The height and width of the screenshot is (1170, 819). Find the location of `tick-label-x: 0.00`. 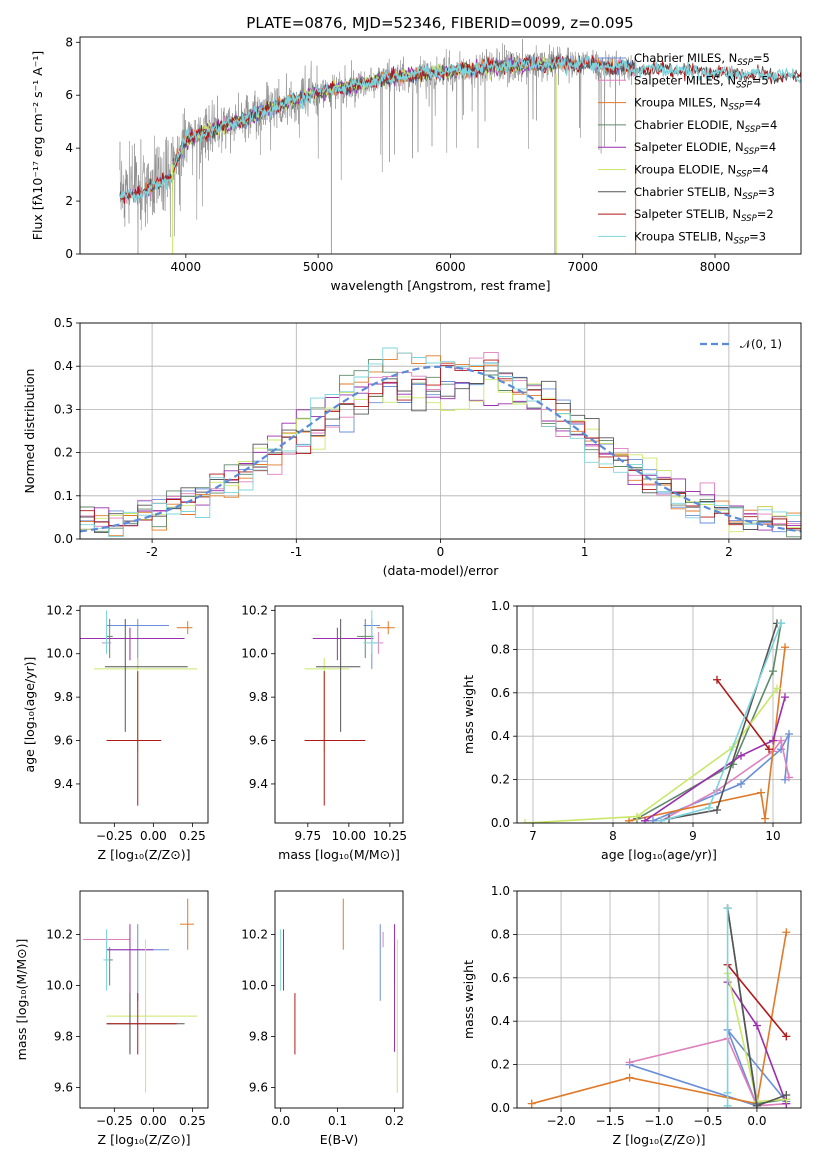

tick-label-x: 0.00 is located at coordinates (153, 836).